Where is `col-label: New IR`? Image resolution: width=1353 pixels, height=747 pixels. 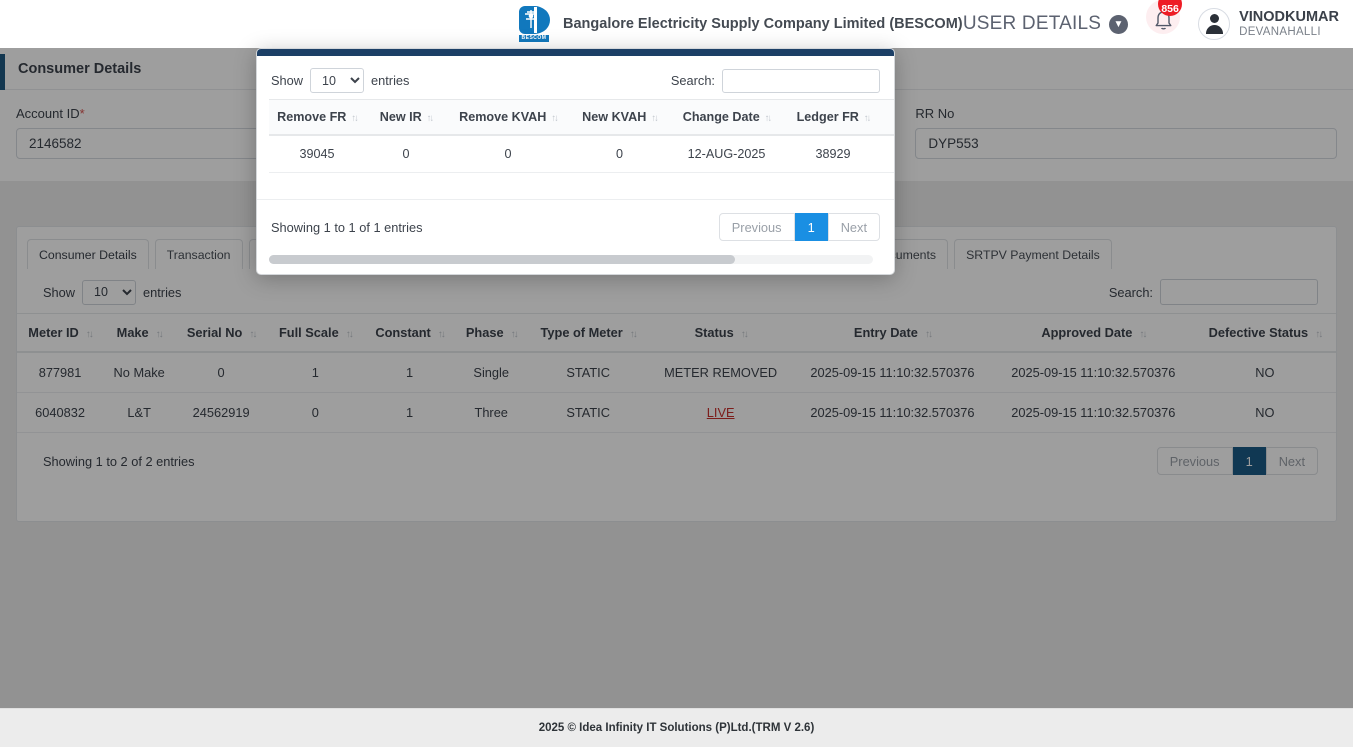 col-label: New IR is located at coordinates (400, 117).